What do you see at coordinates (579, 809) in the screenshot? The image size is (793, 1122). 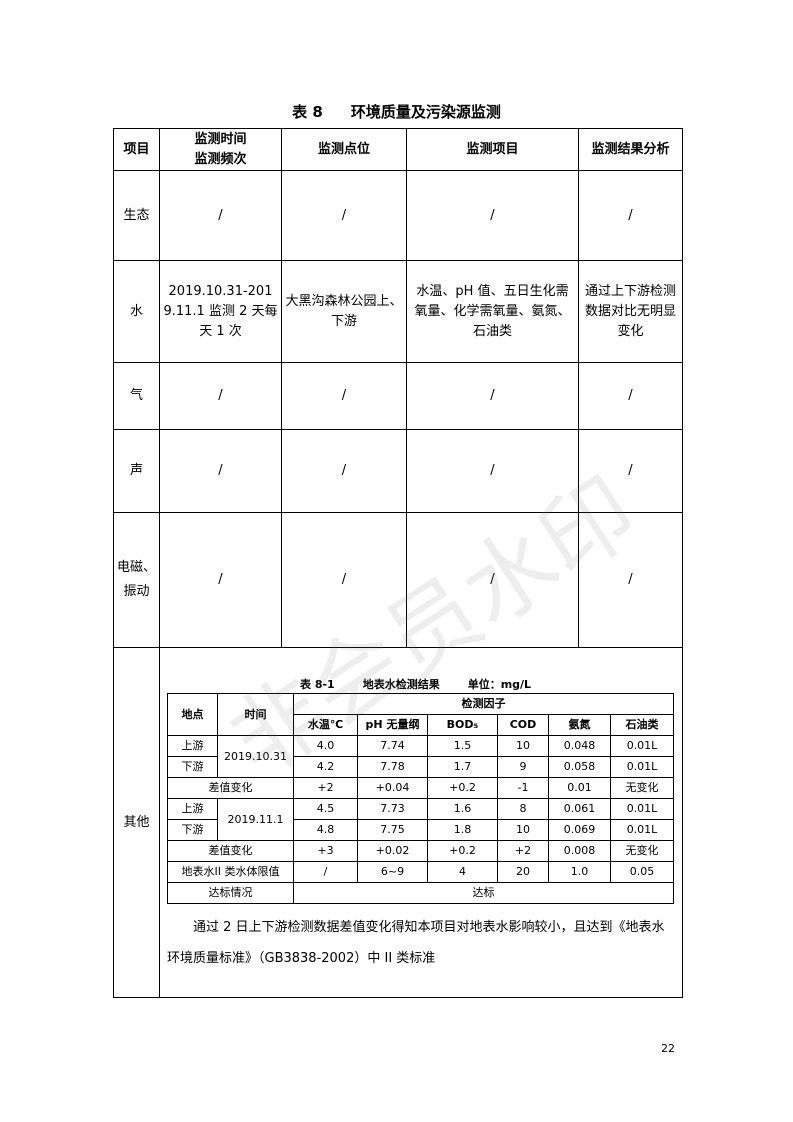 I see `cell: 0.061` at bounding box center [579, 809].